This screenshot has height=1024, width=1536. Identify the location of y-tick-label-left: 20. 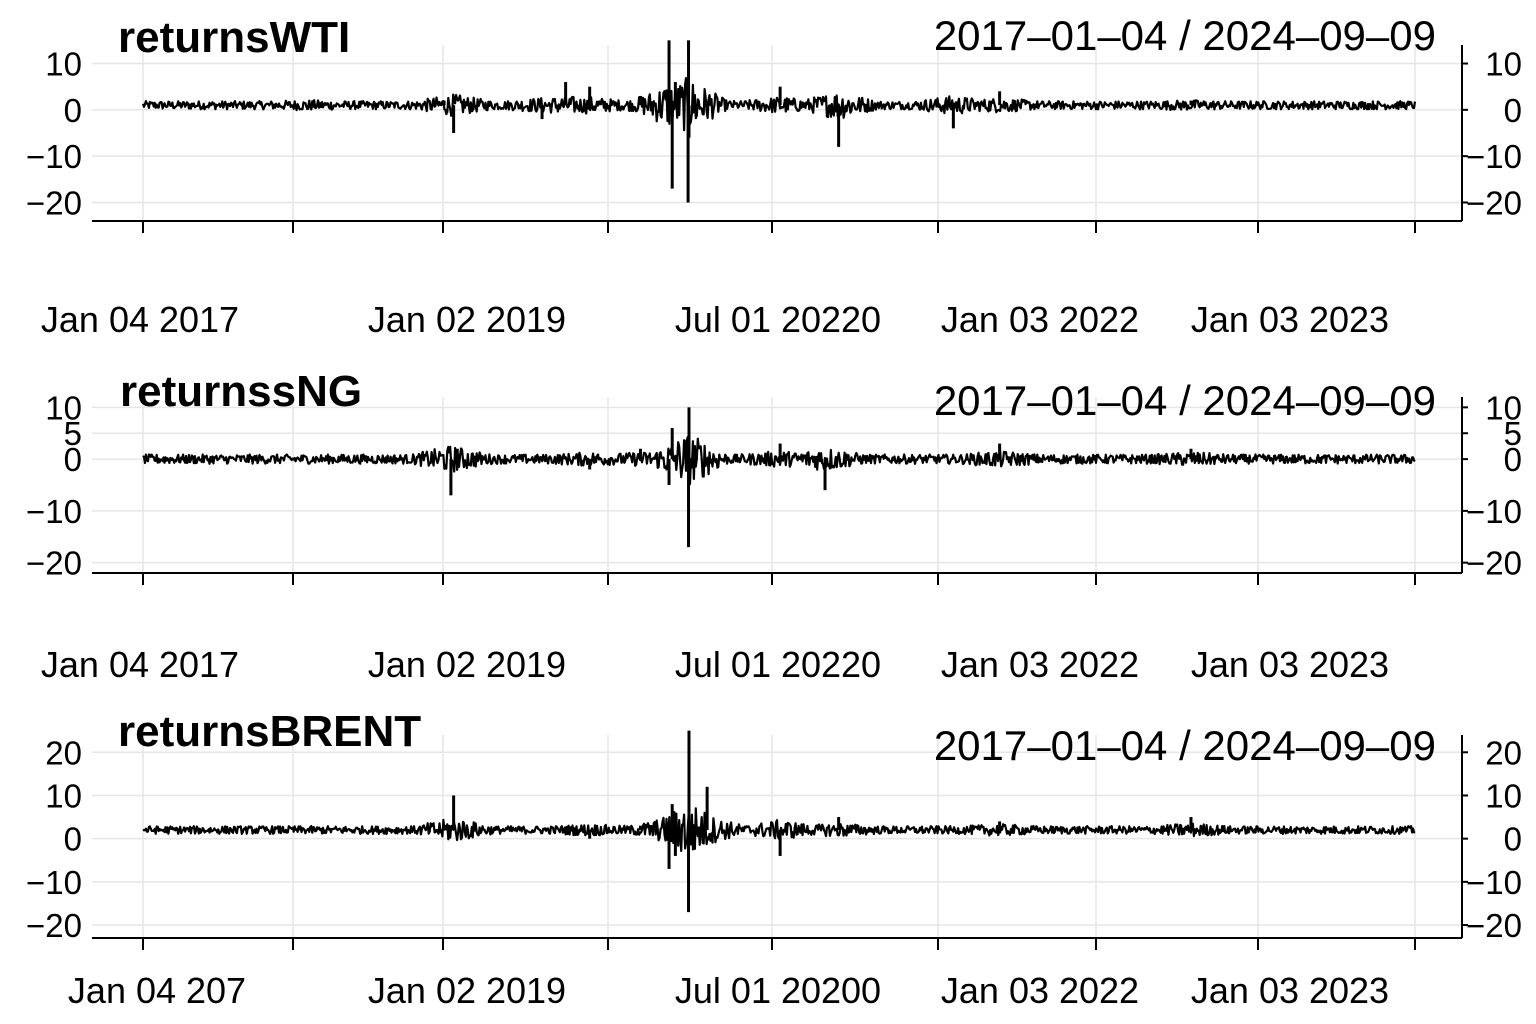
(63, 752).